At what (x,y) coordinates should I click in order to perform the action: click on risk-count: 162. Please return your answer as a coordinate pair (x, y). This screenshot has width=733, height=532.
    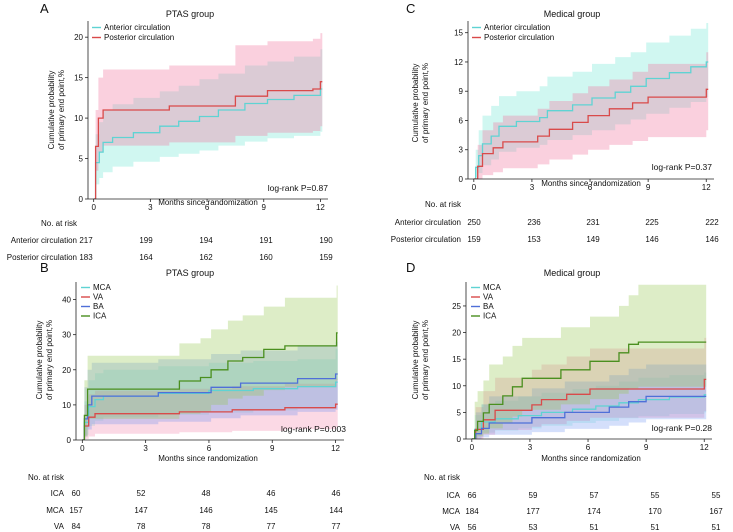
    Looking at the image, I should click on (206, 257).